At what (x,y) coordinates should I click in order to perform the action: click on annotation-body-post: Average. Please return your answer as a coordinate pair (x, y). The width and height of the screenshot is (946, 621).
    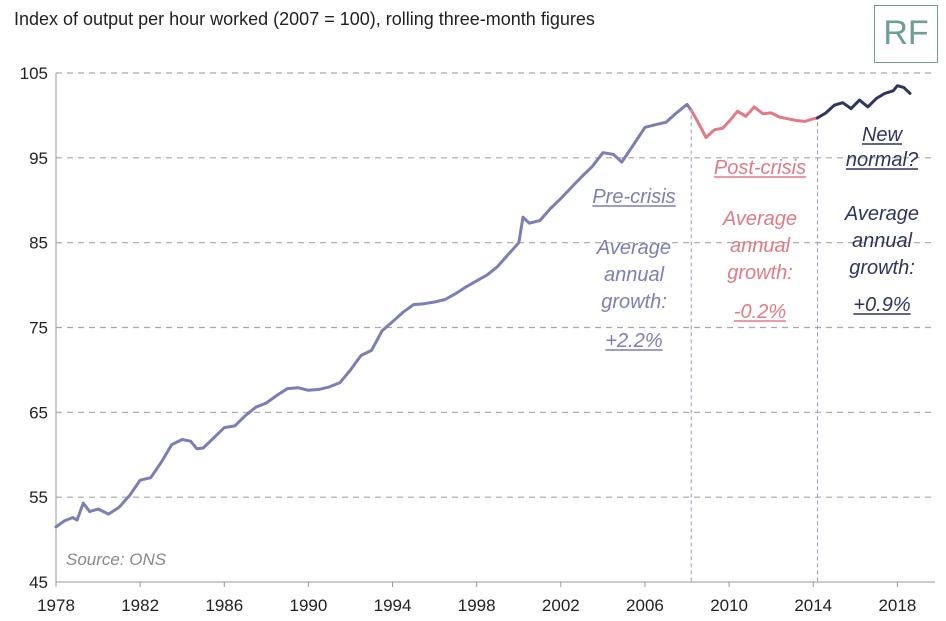
    Looking at the image, I should click on (759, 219).